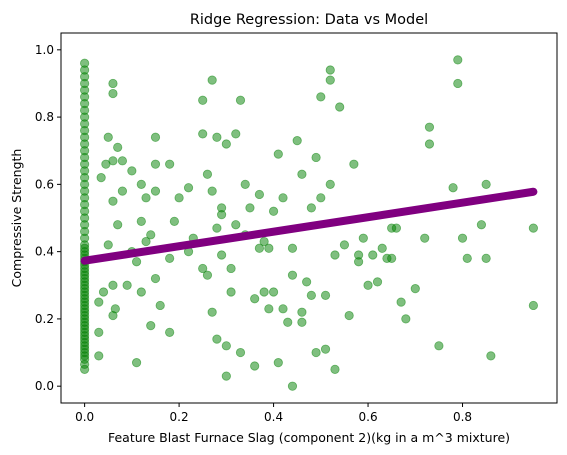 The image size is (567, 455). I want to click on y-tick-label: 0.0, so click(44, 386).